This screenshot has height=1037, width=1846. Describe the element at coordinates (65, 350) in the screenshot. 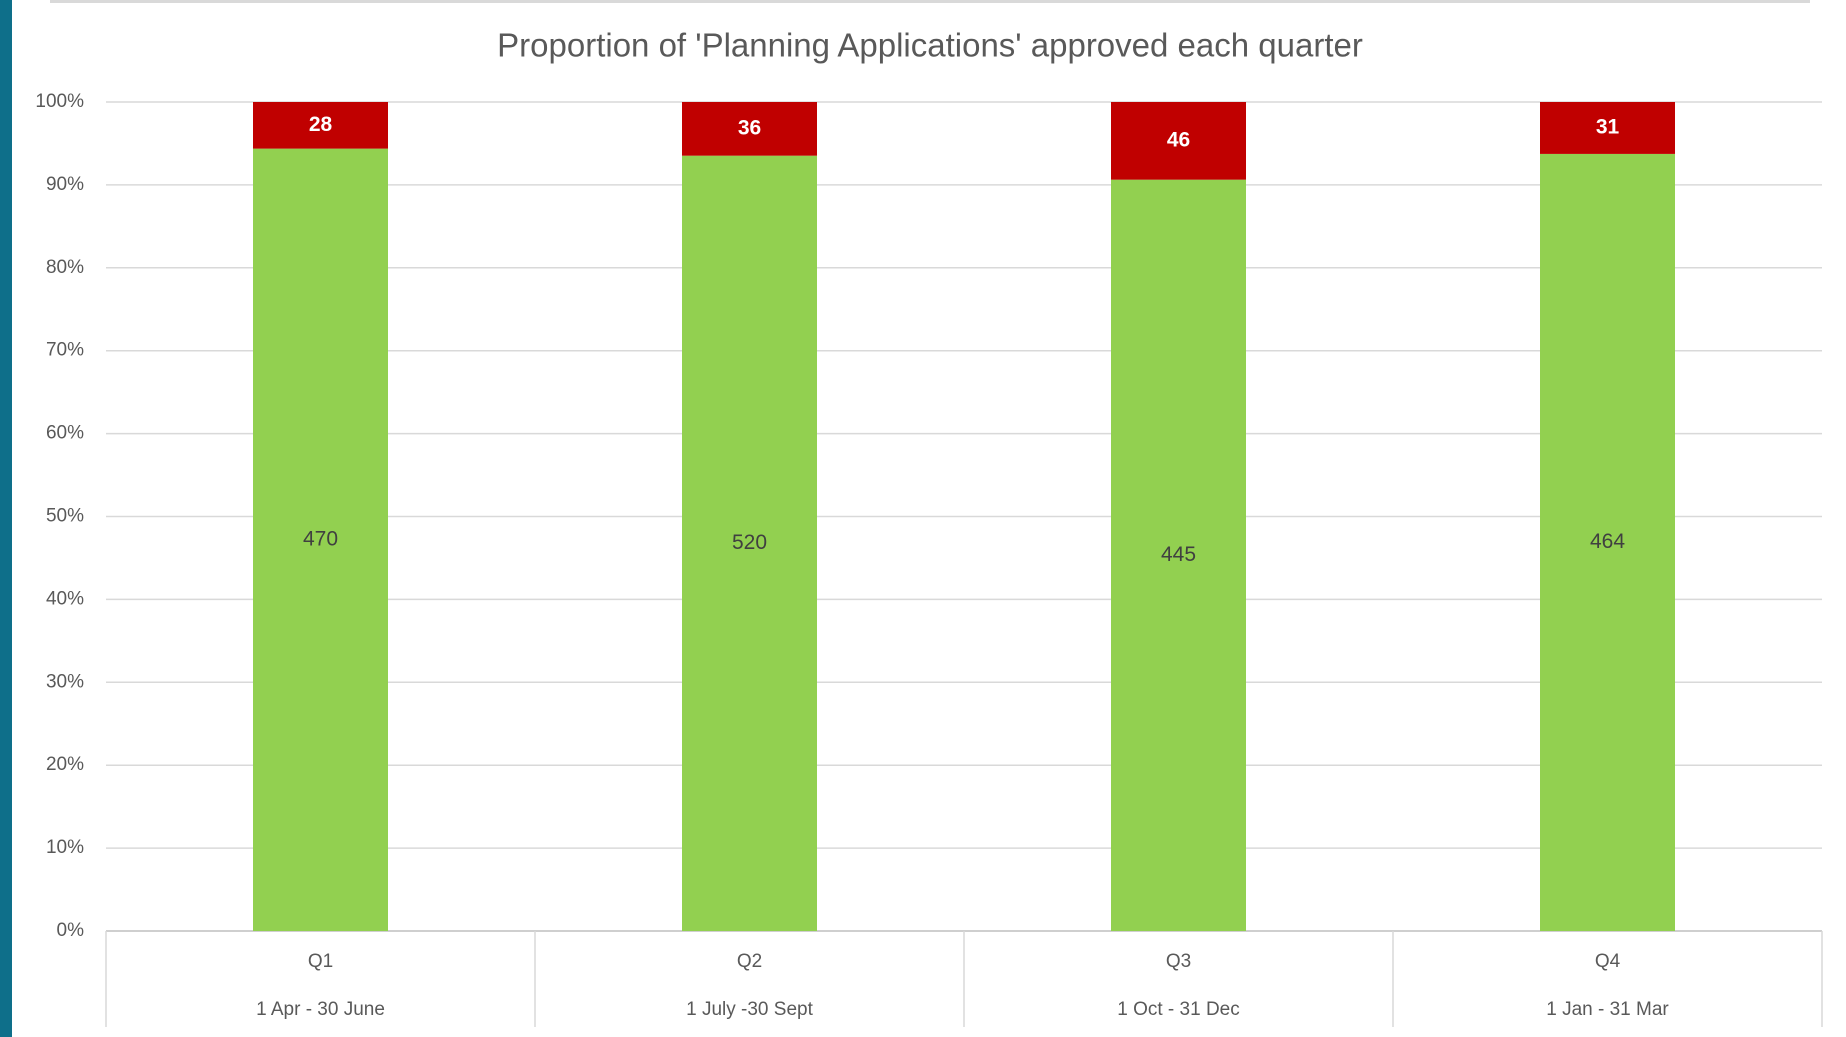

I see `y-tick-label: 70%` at that location.